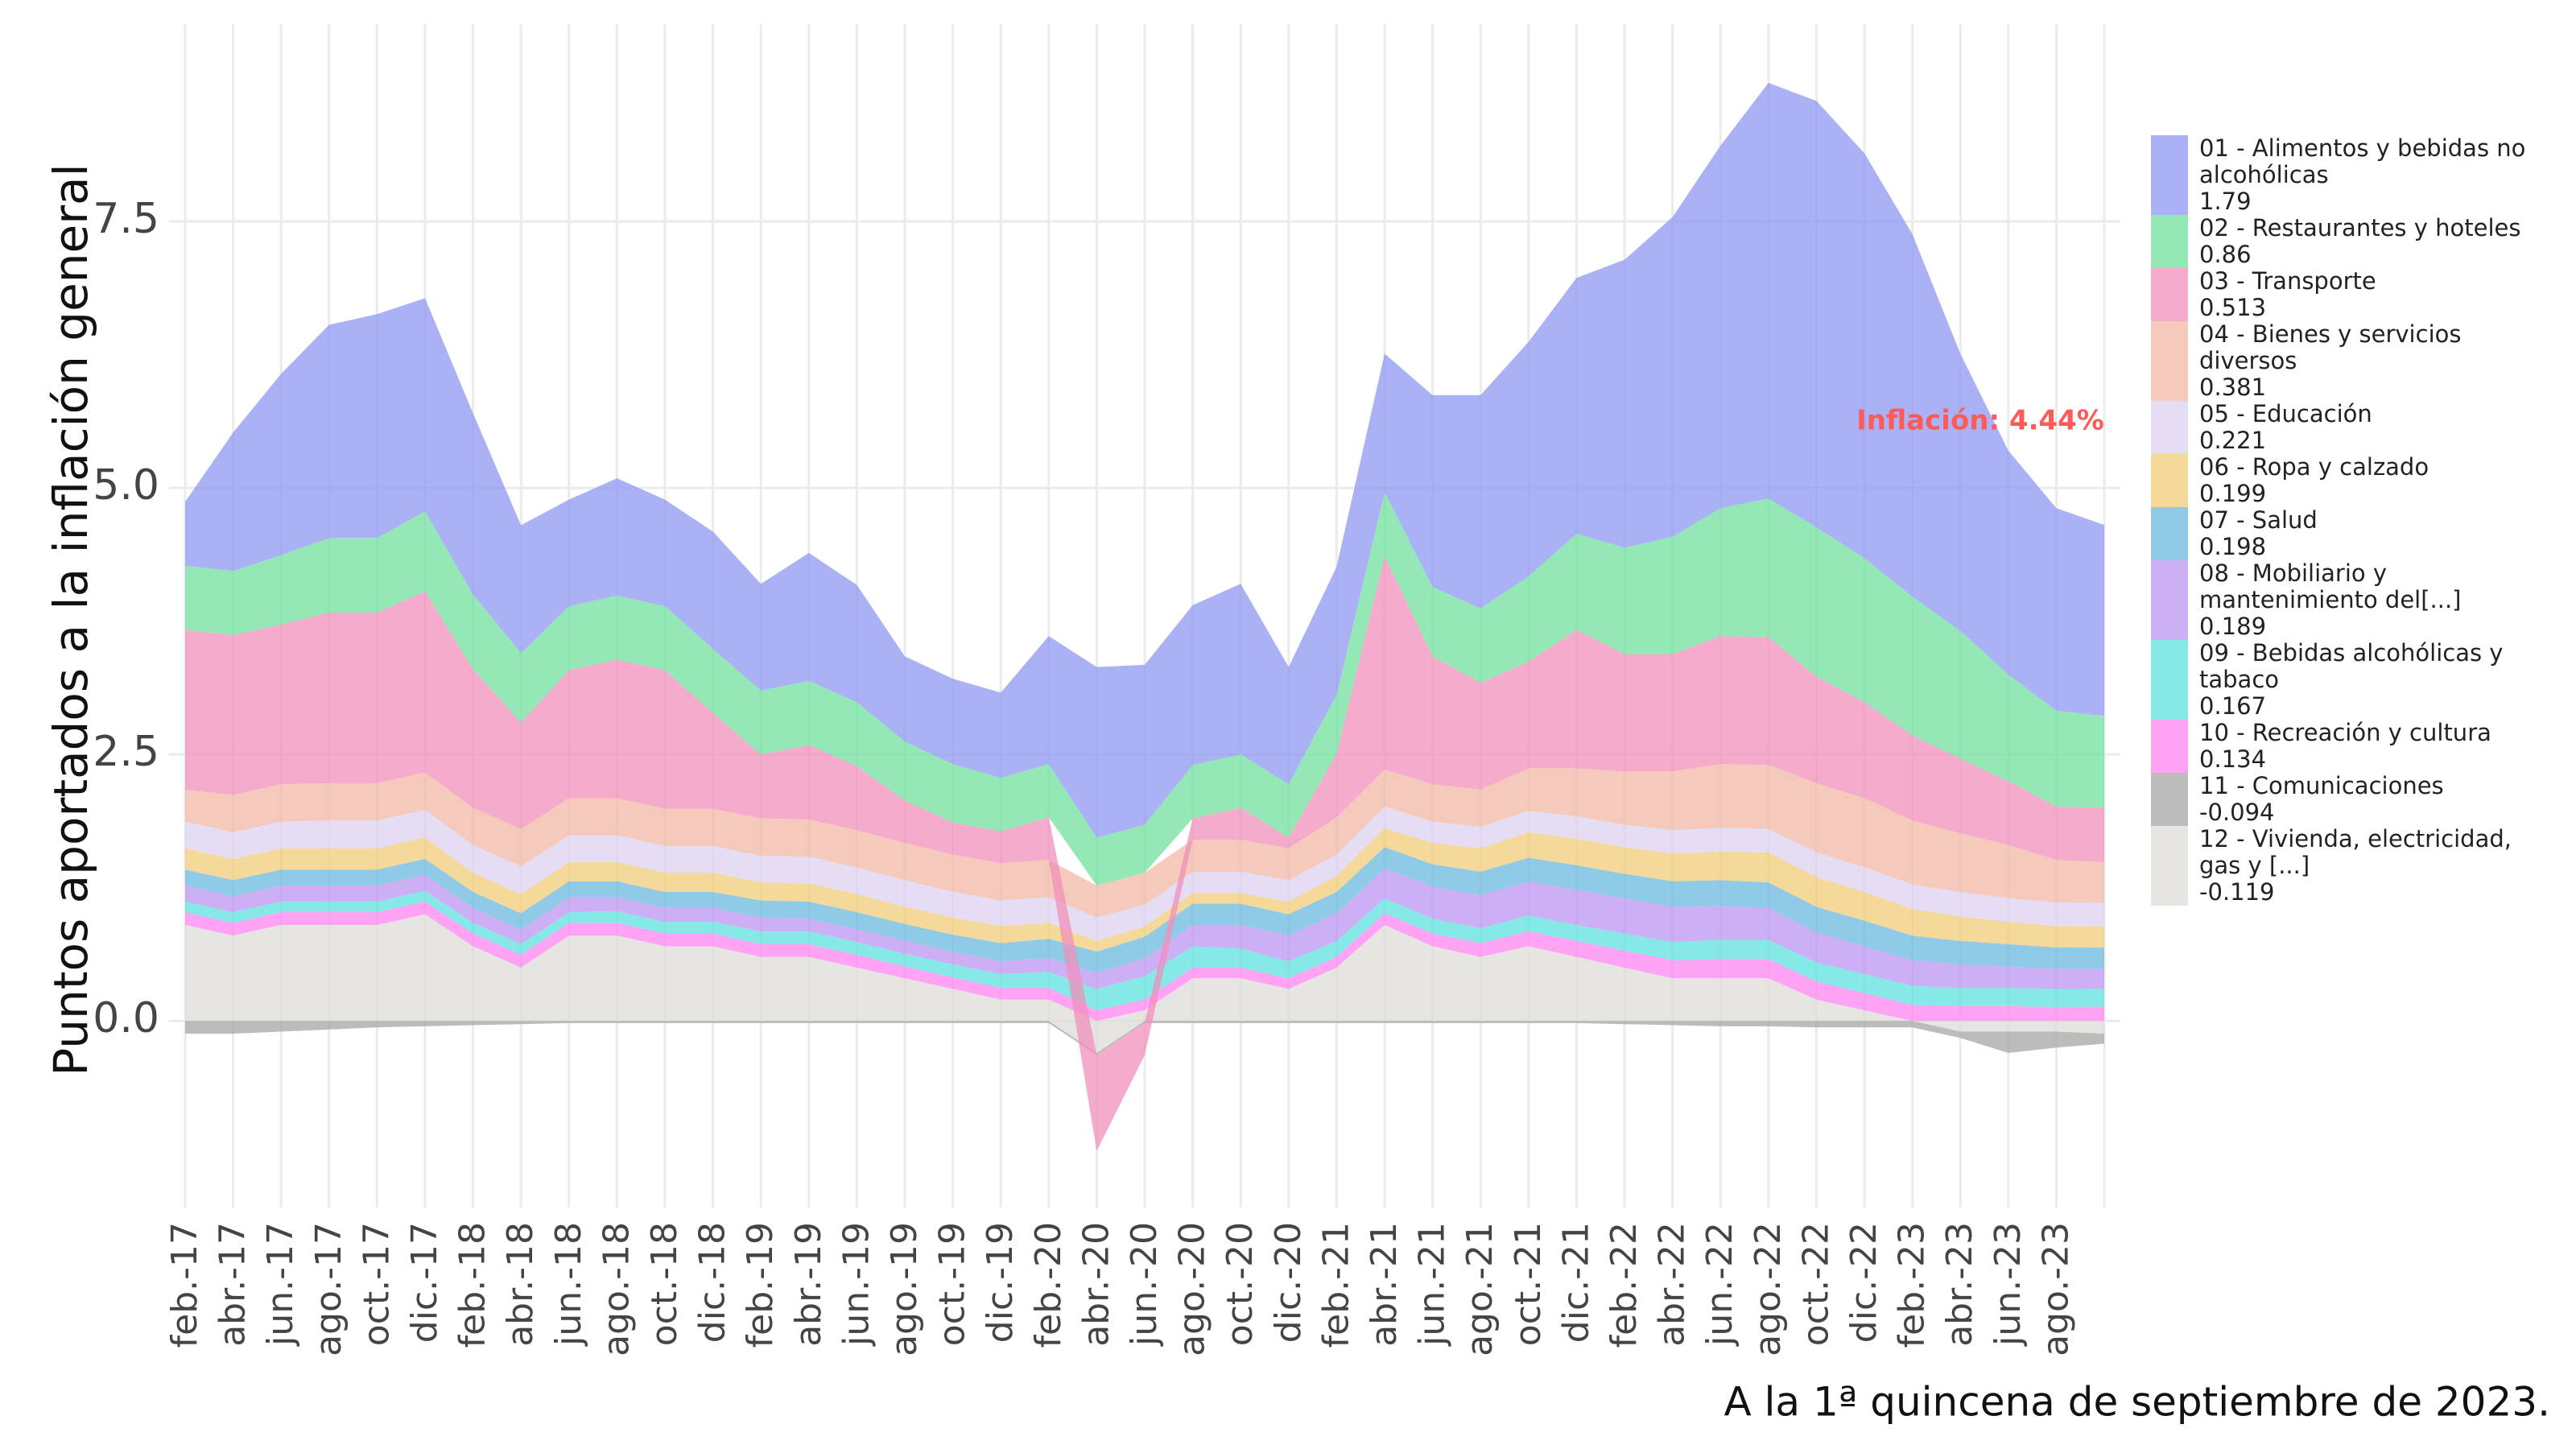 The image size is (2576, 1449). I want to click on x-tick-label: ago.-21, so click(1480, 1289).